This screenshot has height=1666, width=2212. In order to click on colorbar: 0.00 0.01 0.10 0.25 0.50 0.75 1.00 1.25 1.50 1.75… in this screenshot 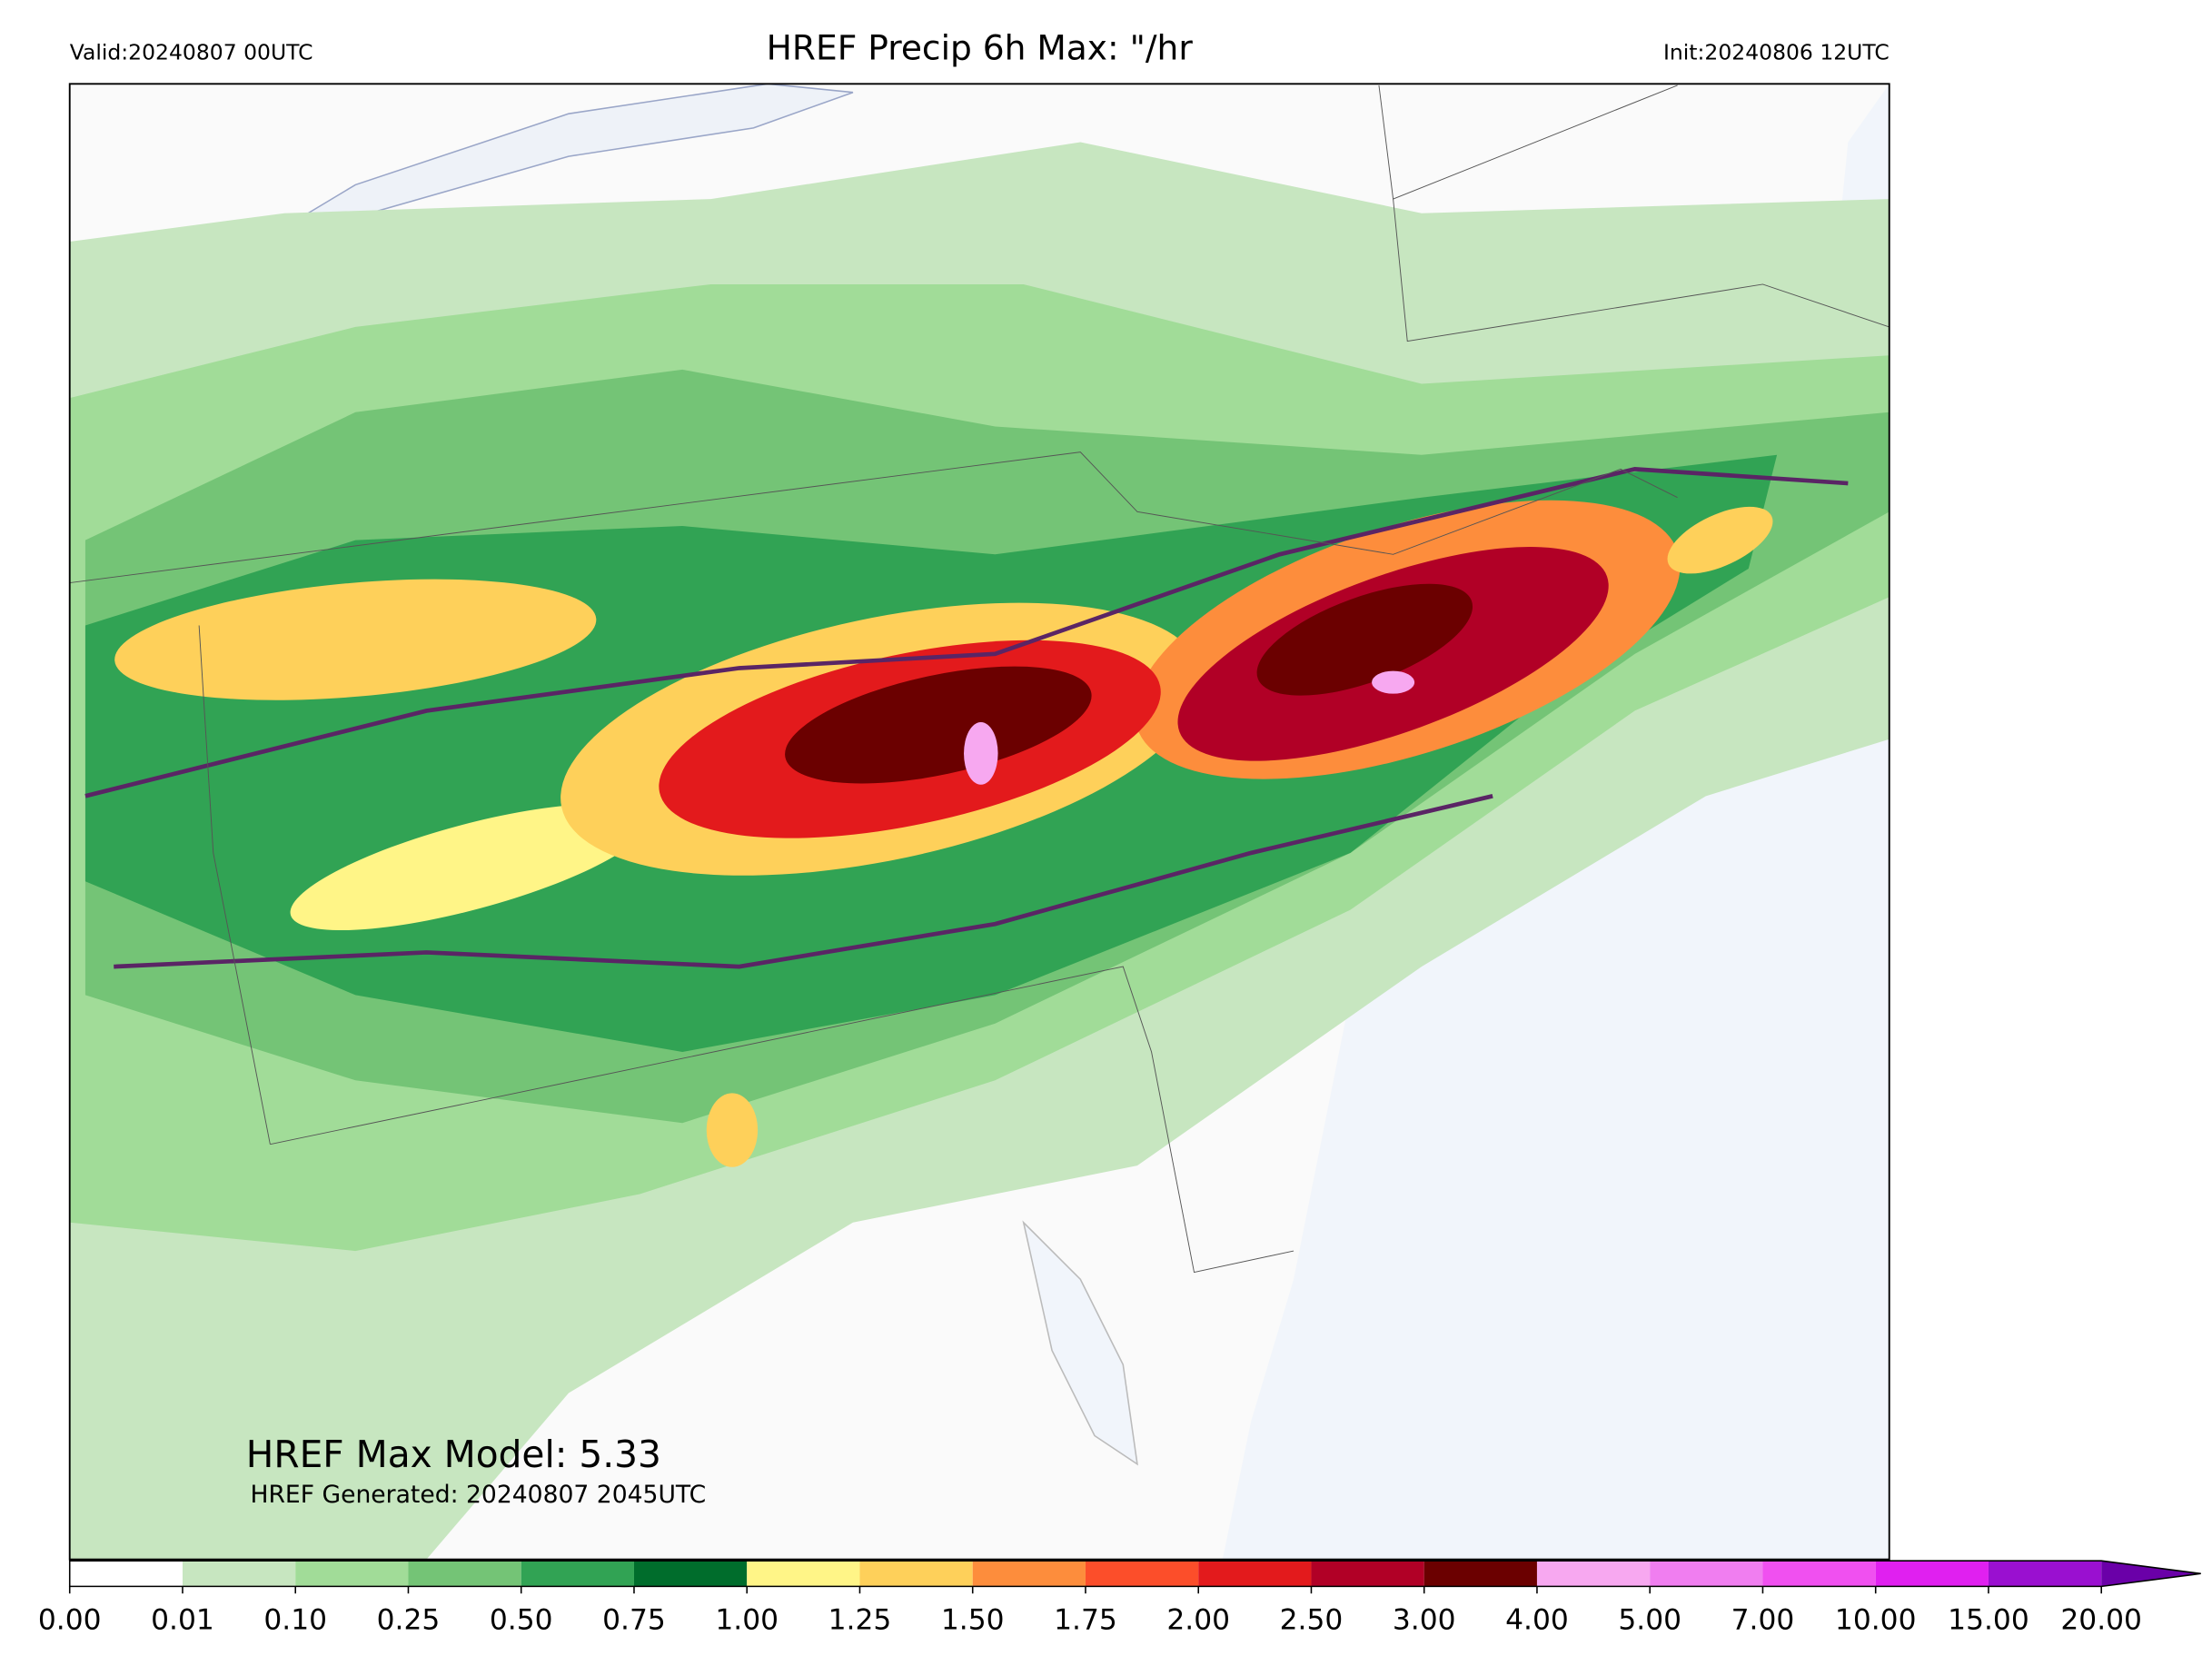, I will do `click(1119, 1598)`.